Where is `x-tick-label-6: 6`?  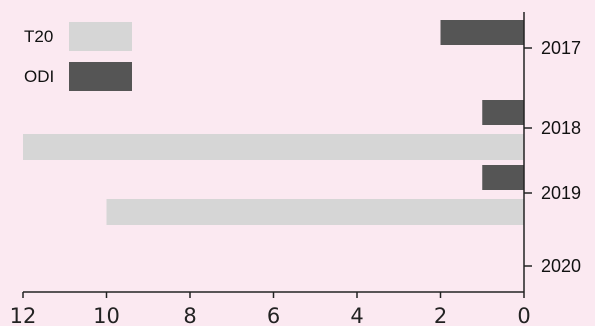
x-tick-label-6: 6 is located at coordinates (273, 315).